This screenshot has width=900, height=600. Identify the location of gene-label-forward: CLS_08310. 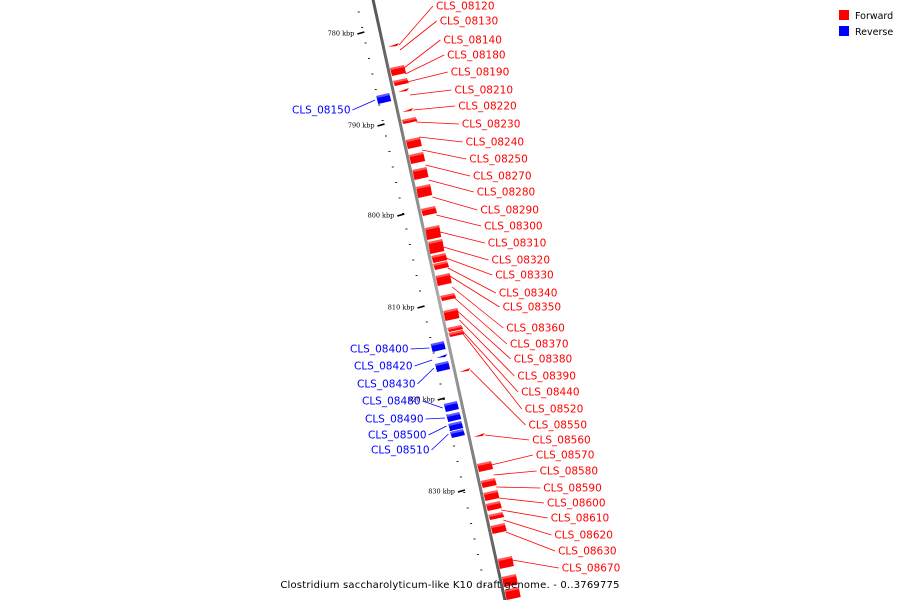
(517, 244).